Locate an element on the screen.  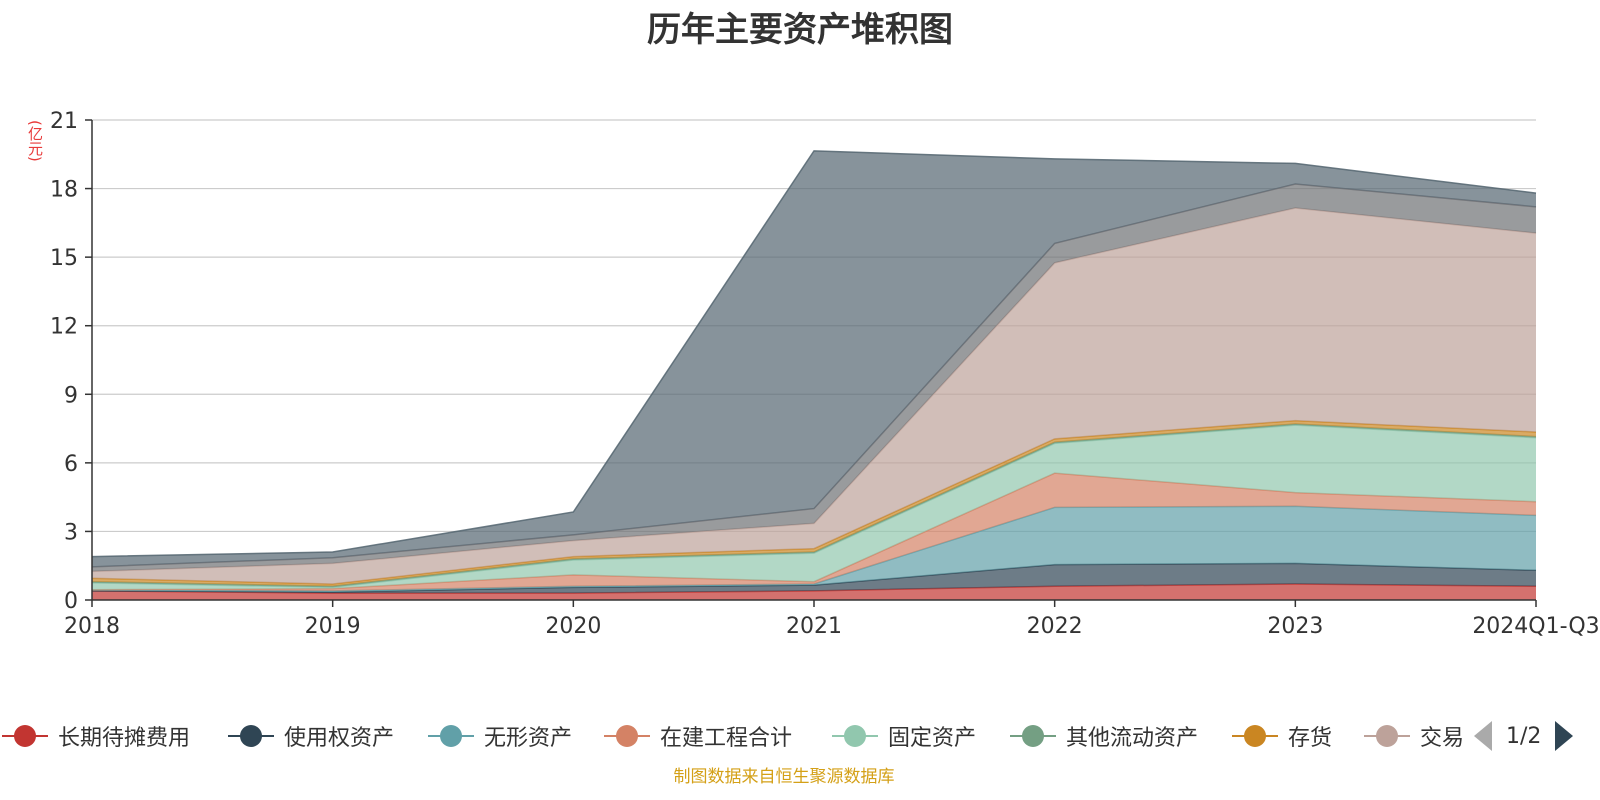
legend-item: 固定资产 is located at coordinates (903, 736).